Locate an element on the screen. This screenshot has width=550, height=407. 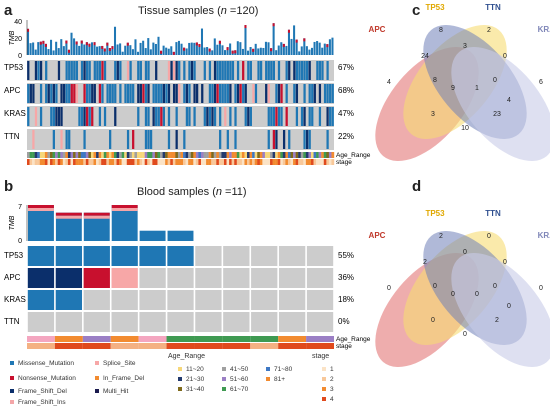
panel-a-tmb-tick-top: 40 is located at coordinates (18, 22).